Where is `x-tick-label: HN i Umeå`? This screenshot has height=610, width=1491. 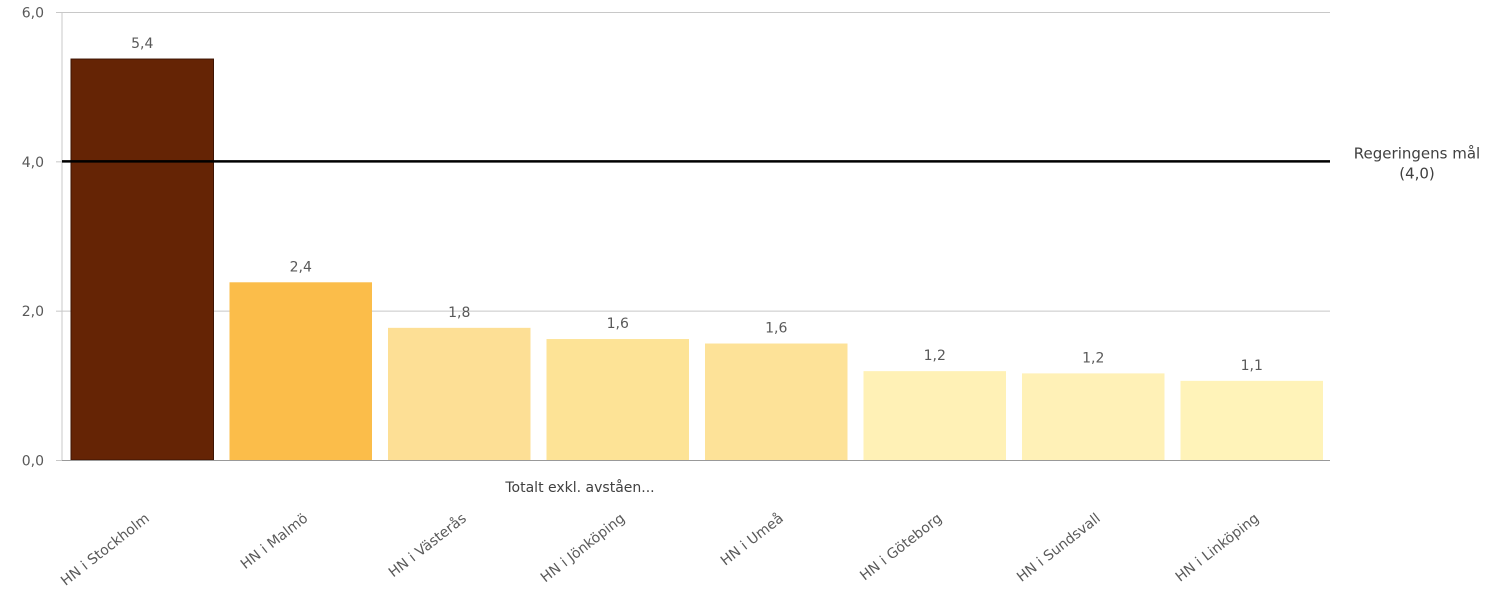
x-tick-label: HN i Umeå is located at coordinates (751, 539).